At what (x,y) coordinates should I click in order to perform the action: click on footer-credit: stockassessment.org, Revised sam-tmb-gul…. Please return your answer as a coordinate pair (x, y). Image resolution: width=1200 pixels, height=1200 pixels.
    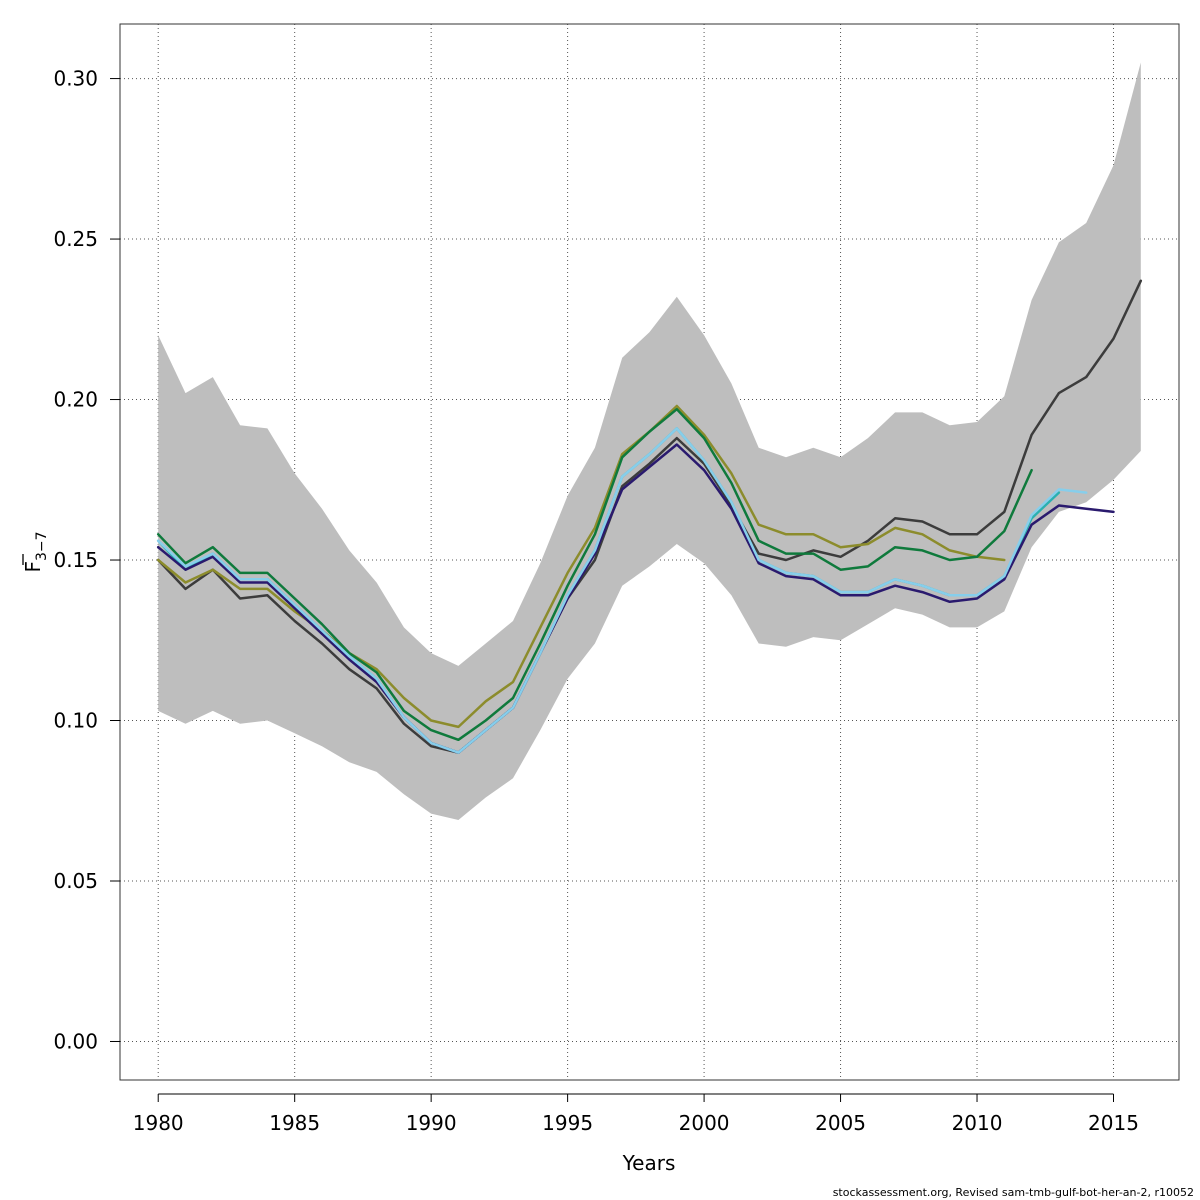
    Looking at the image, I should click on (1013, 1192).